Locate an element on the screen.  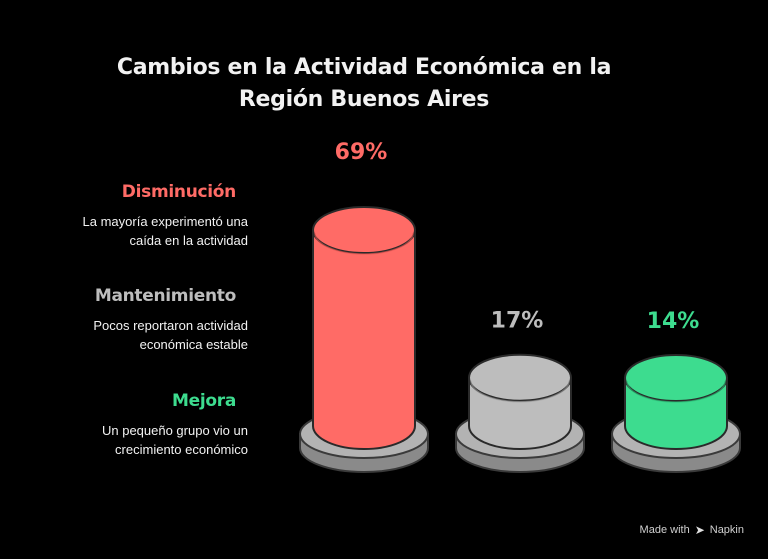
legend-description-line: crecimiento económico is located at coordinates (181, 449).